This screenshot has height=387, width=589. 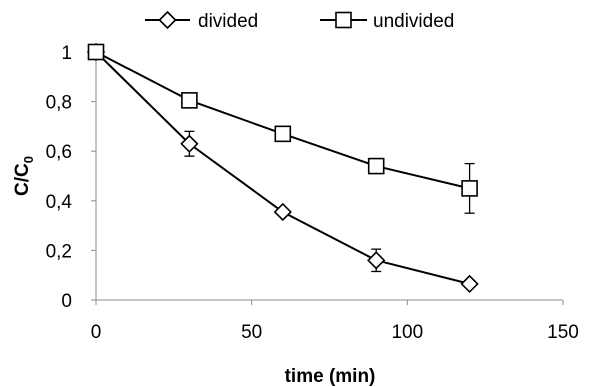 What do you see at coordinates (59, 152) in the screenshot?
I see `y-tick-label: 0,6` at bounding box center [59, 152].